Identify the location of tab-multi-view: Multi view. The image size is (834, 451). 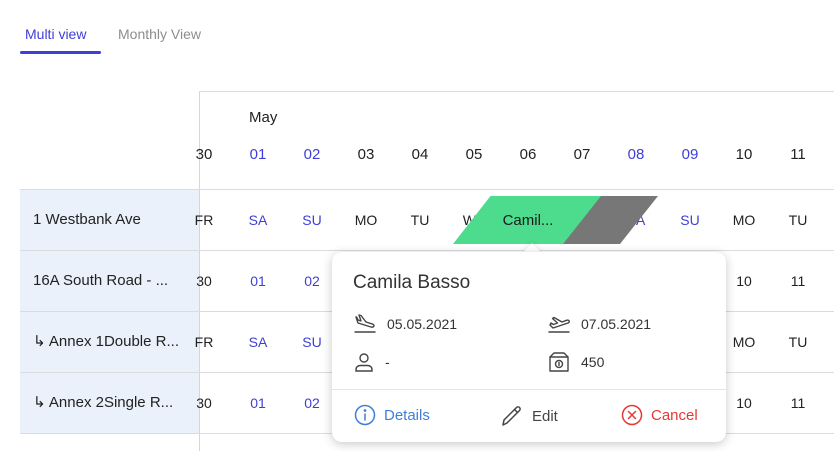
(56, 34).